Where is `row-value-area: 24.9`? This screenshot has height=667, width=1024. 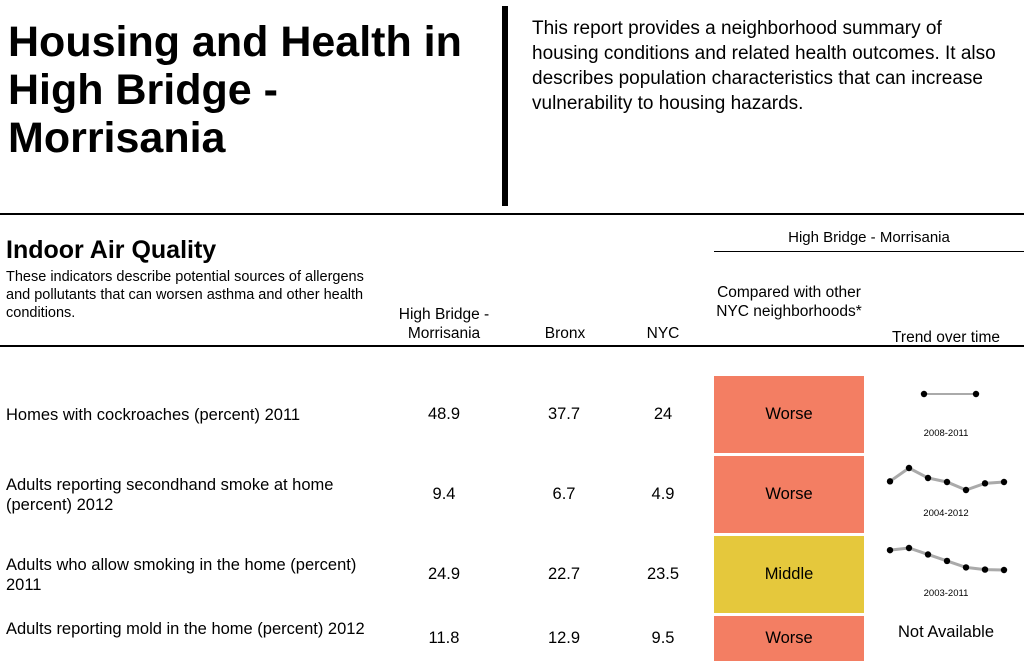 row-value-area: 24.9 is located at coordinates (444, 574).